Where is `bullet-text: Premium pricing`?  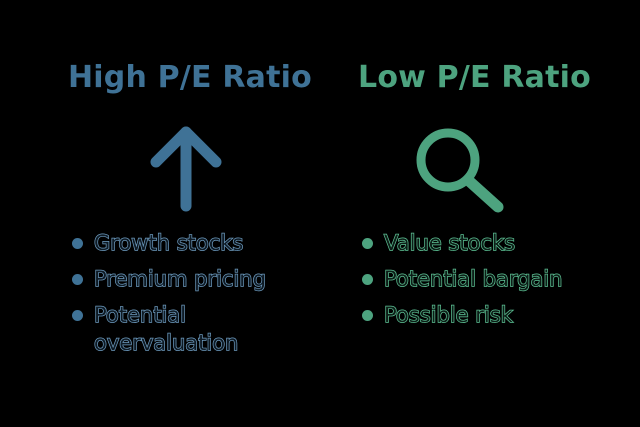
bullet-text: Premium pricing is located at coordinates (179, 278).